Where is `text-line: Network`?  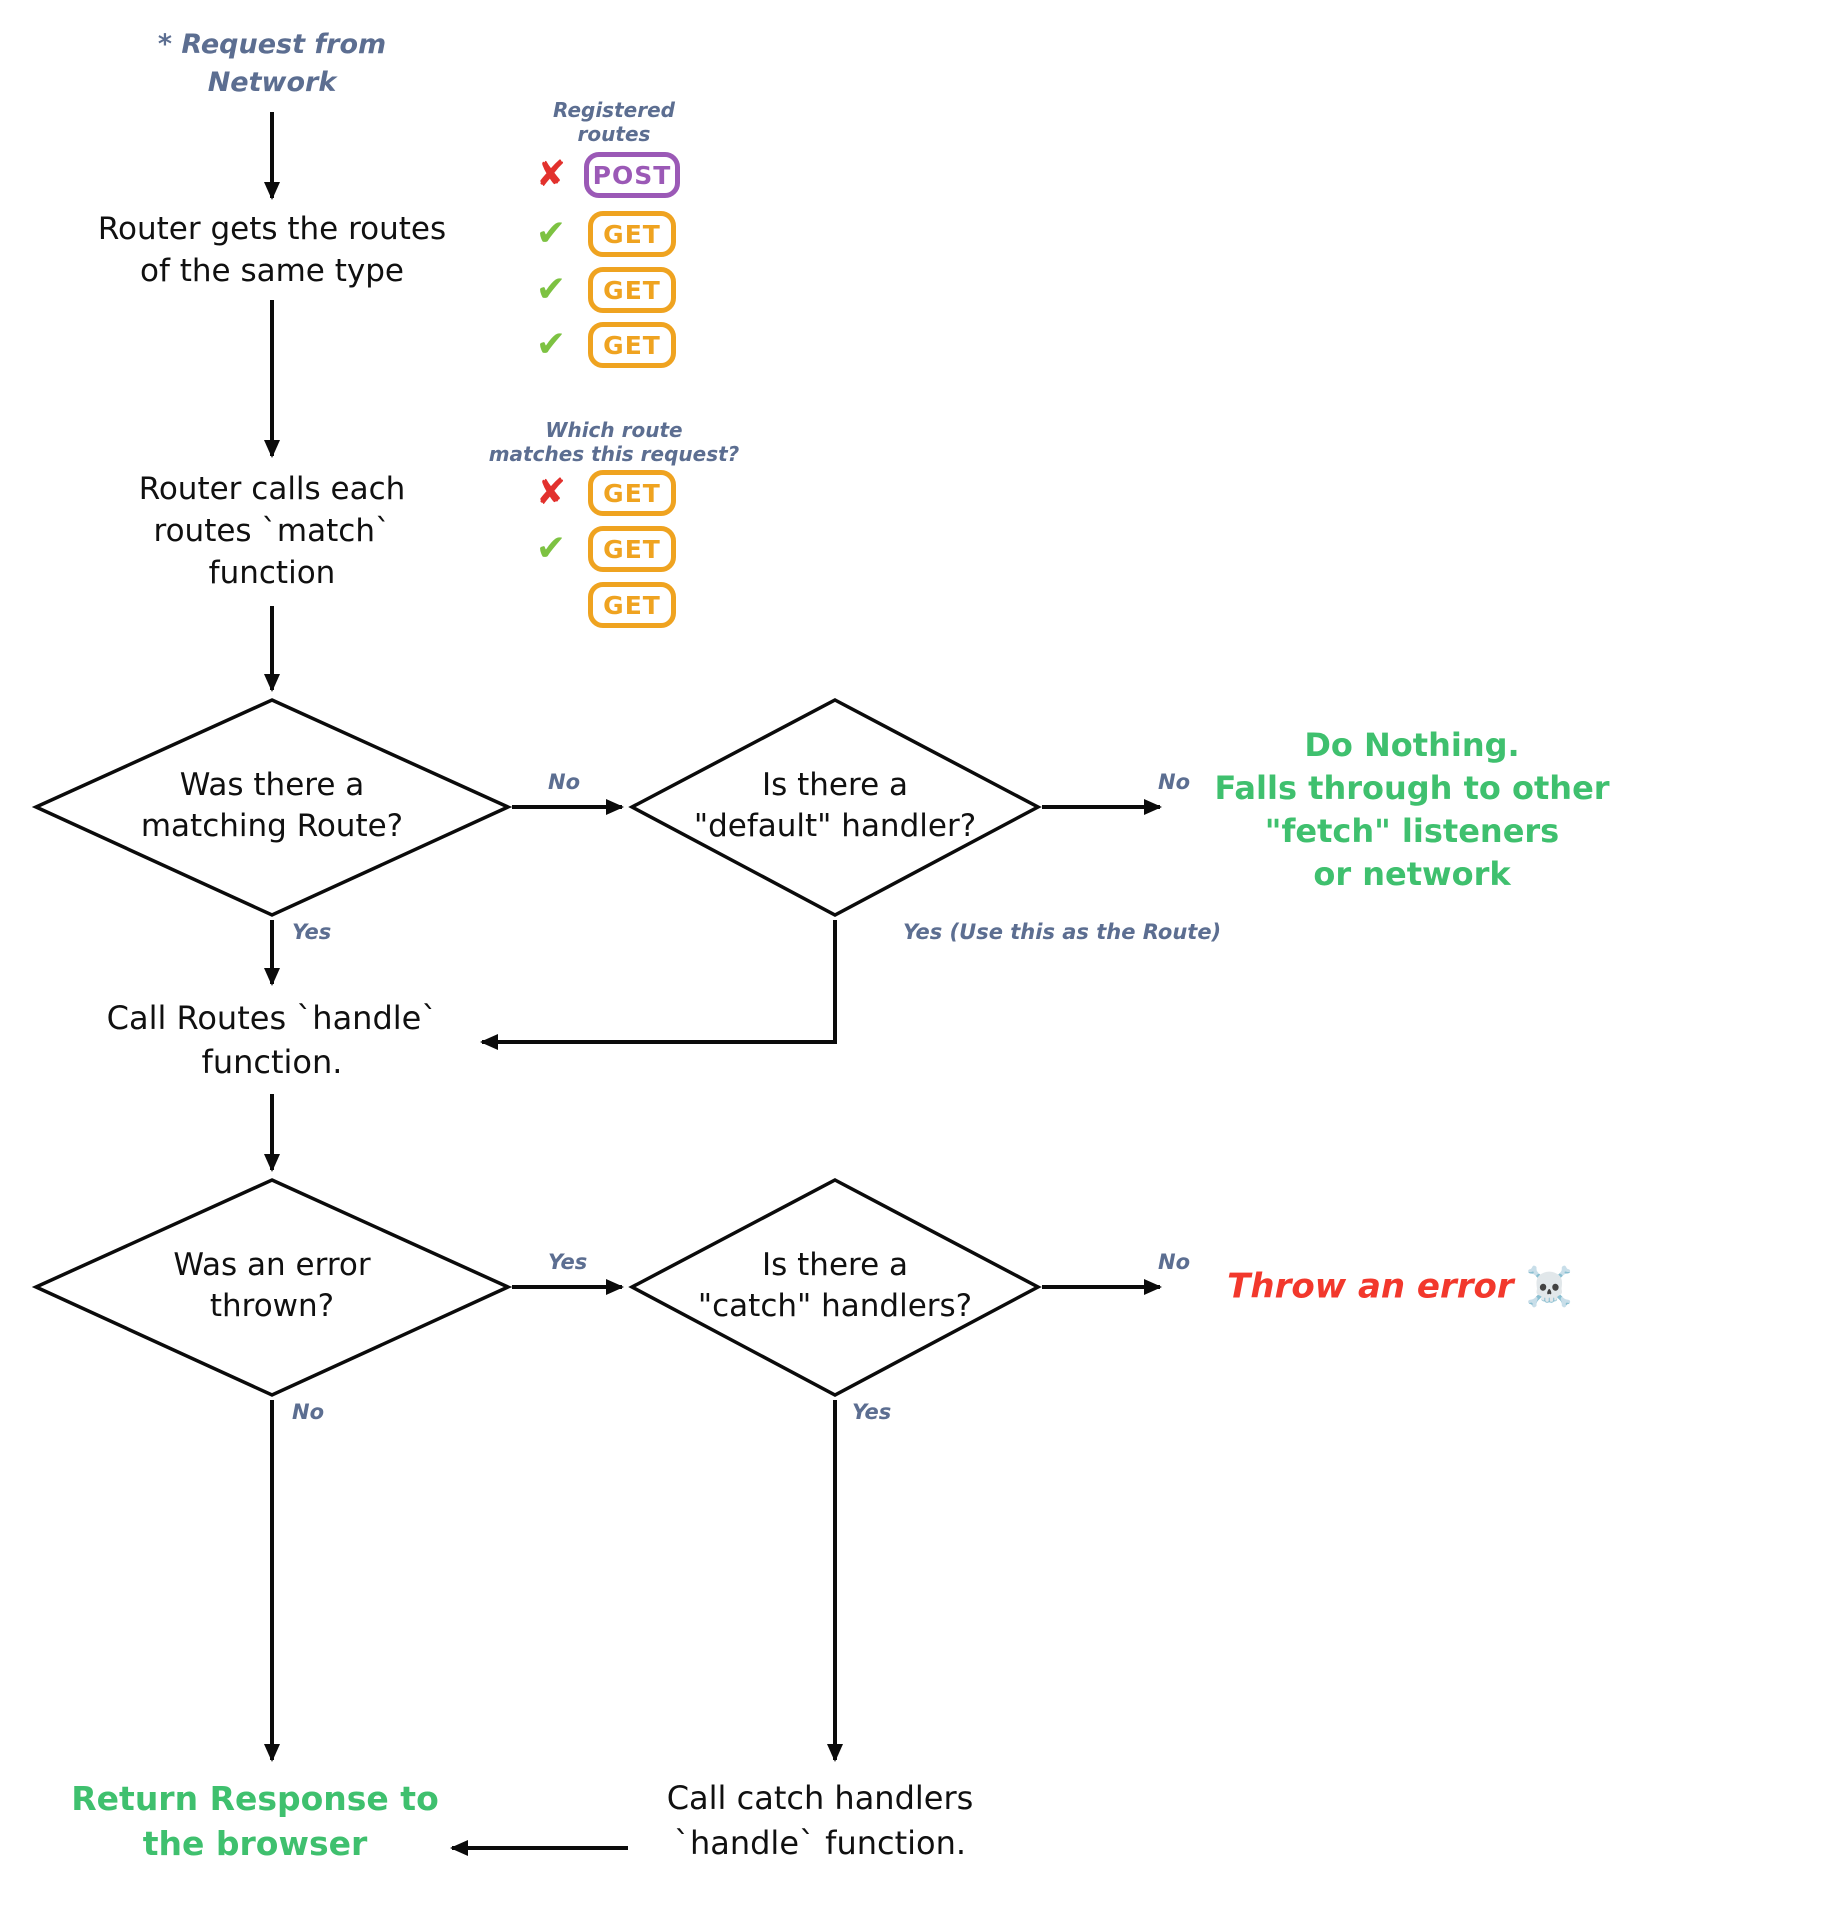
text-line: Network is located at coordinates (272, 82).